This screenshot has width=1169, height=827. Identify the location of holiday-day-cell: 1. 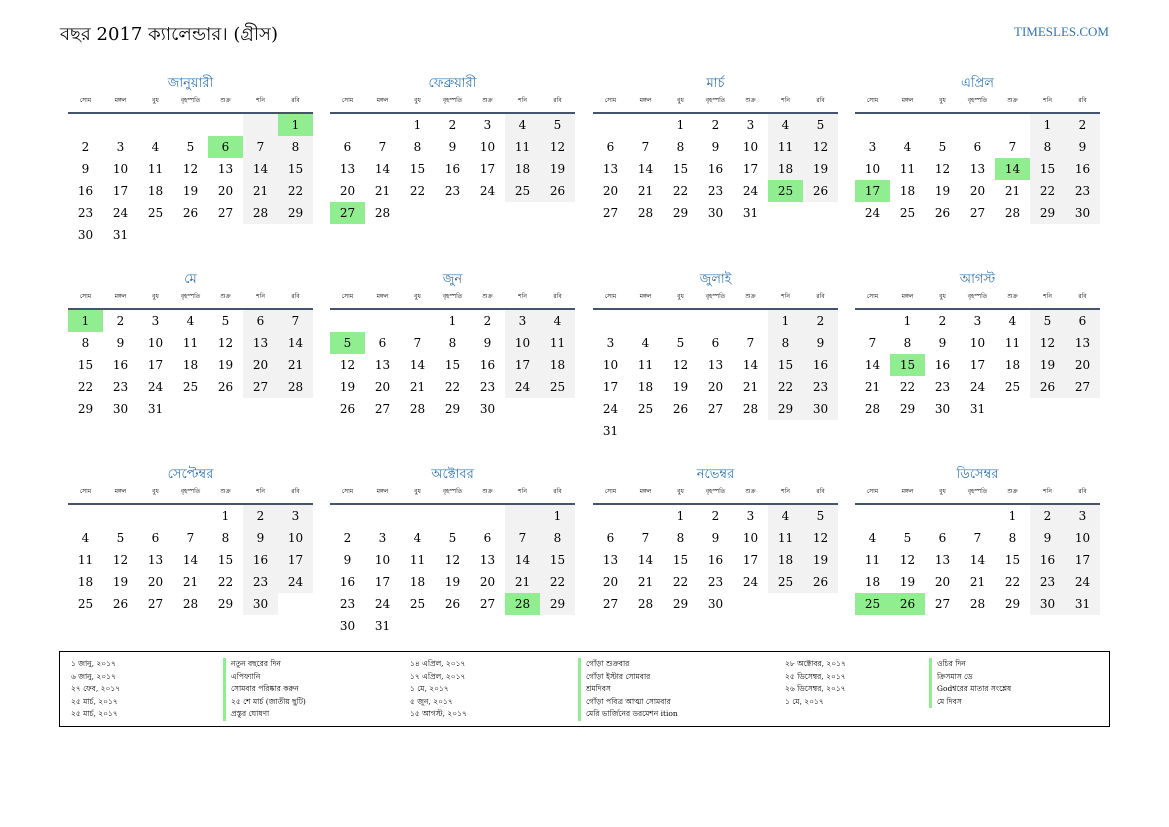
(85, 321).